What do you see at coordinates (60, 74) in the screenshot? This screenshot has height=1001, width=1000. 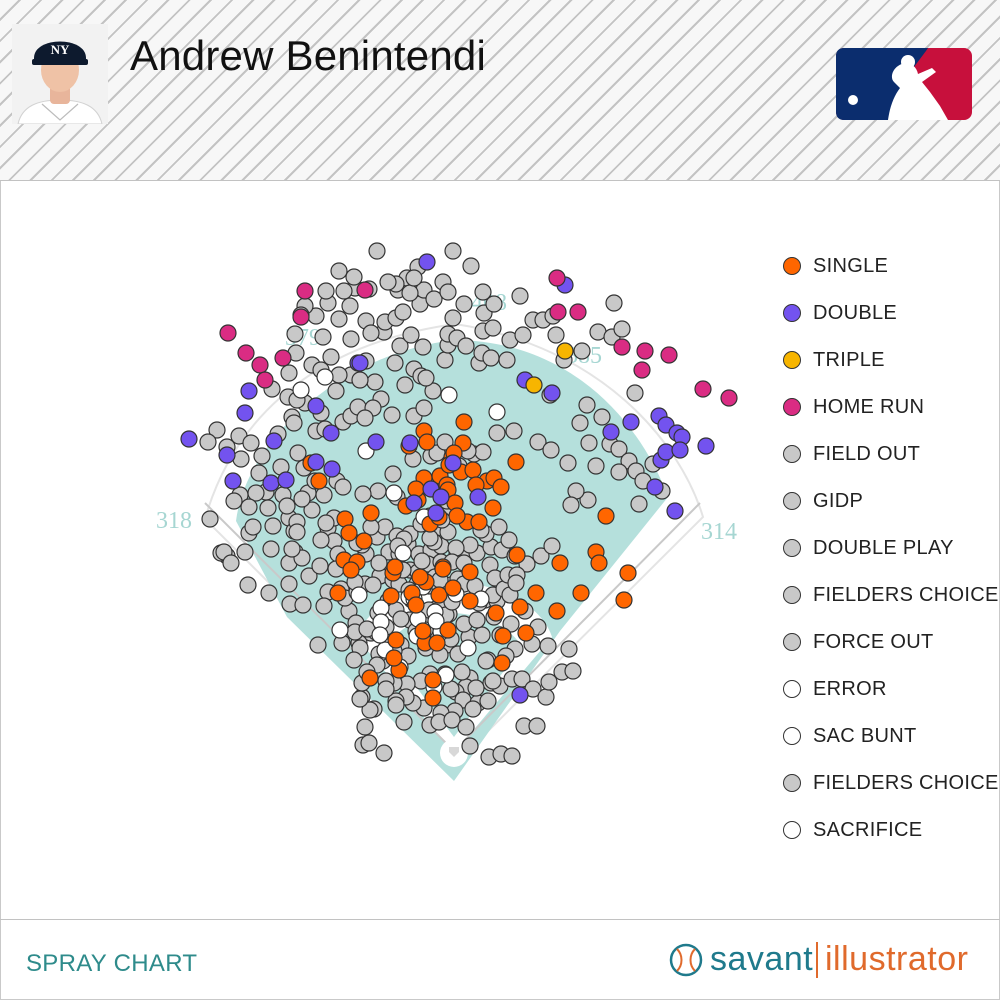 I see `player-headshot-image: NY` at bounding box center [60, 74].